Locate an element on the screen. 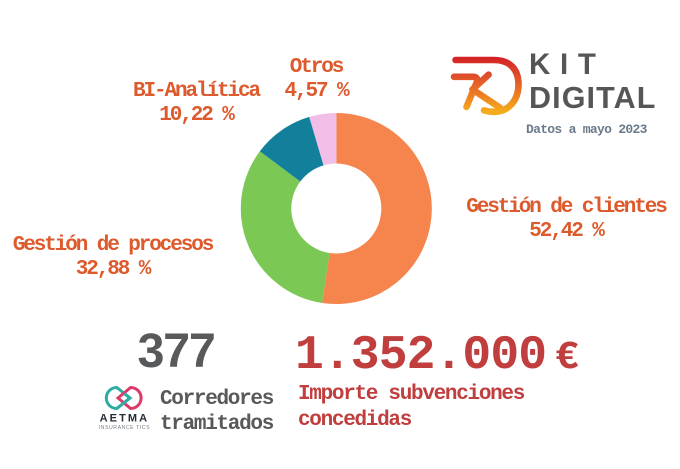 This screenshot has width=680, height=469. svg-text: AETMA is located at coordinates (125, 419).